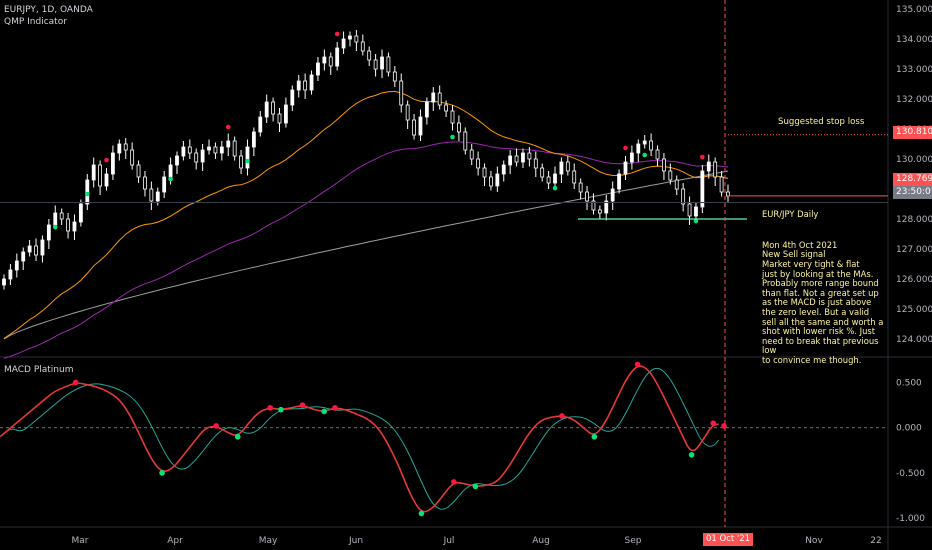  What do you see at coordinates (914, 220) in the screenshot?
I see `price-tick-label: 128.000` at bounding box center [914, 220].